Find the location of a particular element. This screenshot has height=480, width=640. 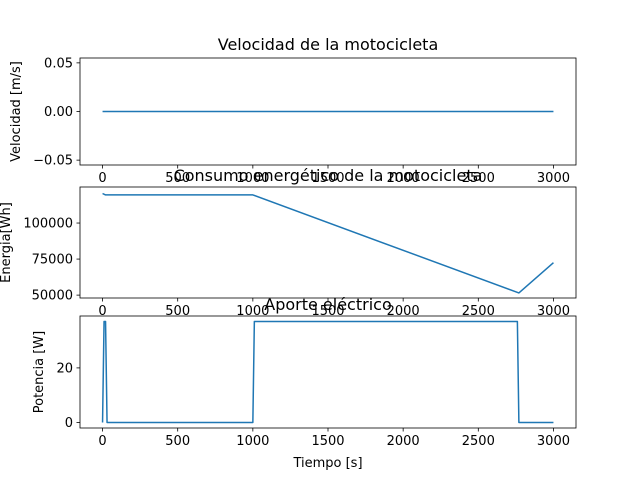

y-tick-label: 75000 is located at coordinates (52, 260).